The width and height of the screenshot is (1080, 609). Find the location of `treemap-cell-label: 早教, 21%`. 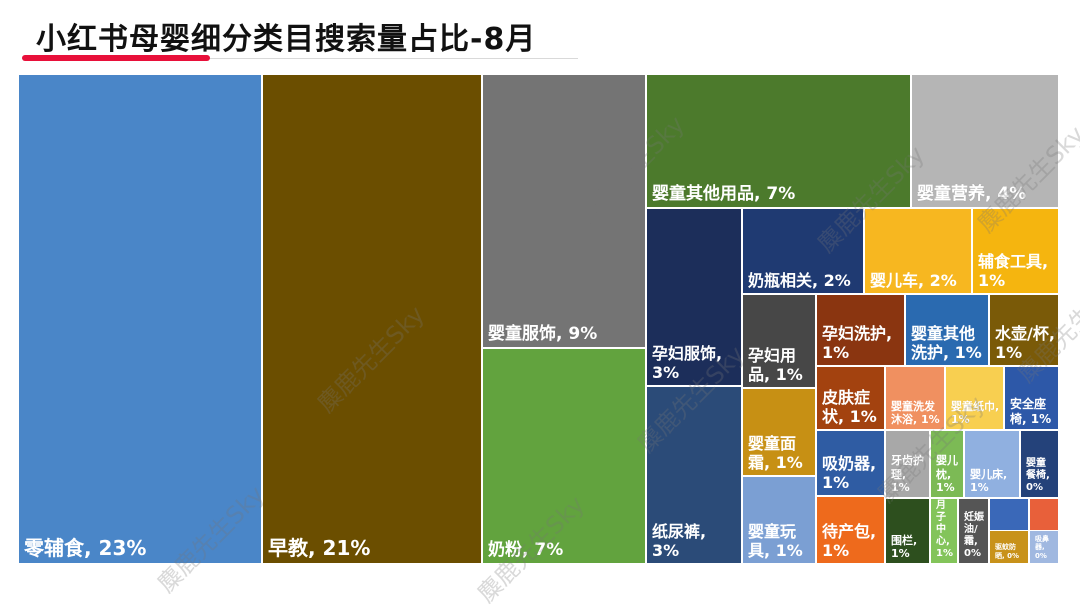

treemap-cell-label: 早教, 21% is located at coordinates (319, 548).